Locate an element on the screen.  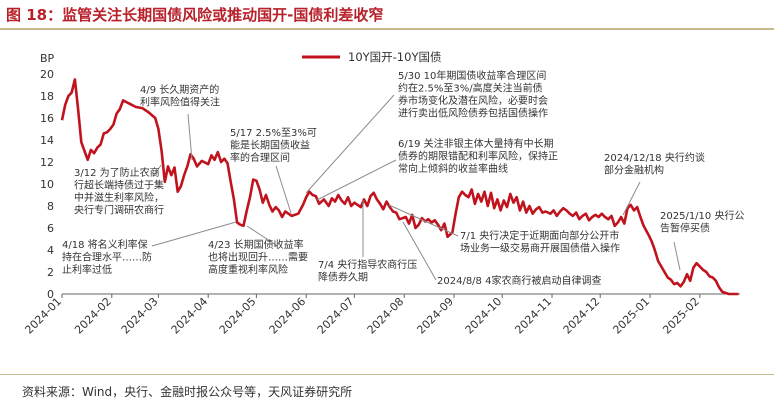
y-tick-label: 2 is located at coordinates (50, 272).